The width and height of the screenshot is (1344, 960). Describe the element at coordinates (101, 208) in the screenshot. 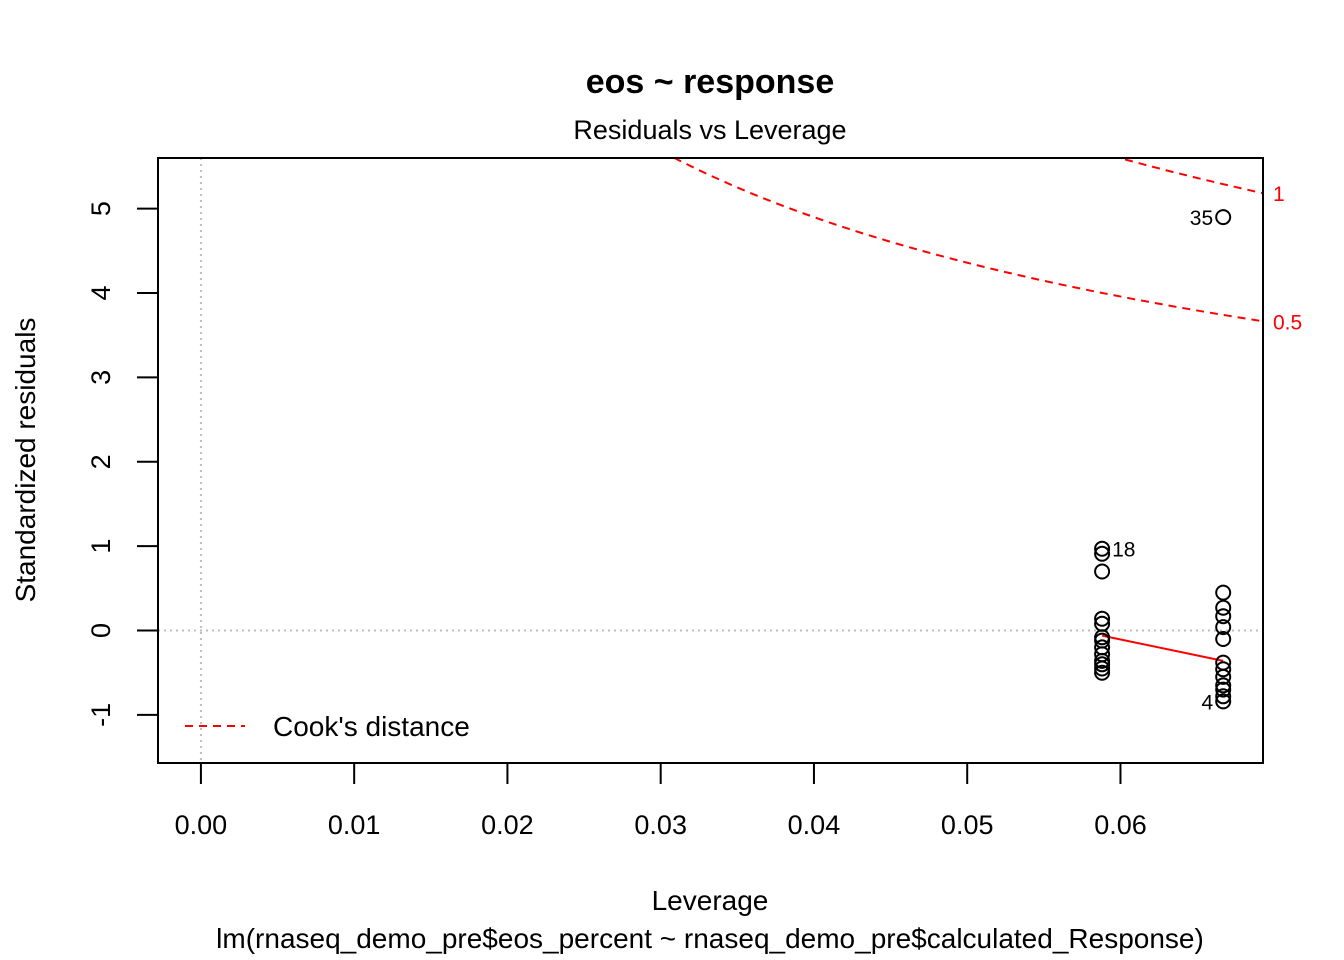

I see `y-tick-label: 5` at that location.